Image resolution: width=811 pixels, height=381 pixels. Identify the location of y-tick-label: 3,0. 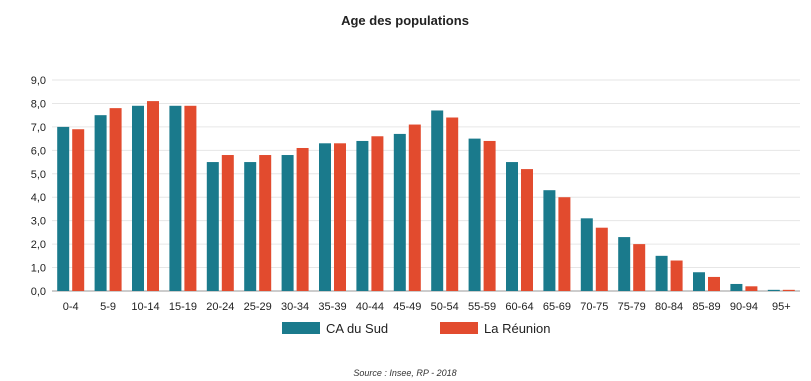
(38, 222).